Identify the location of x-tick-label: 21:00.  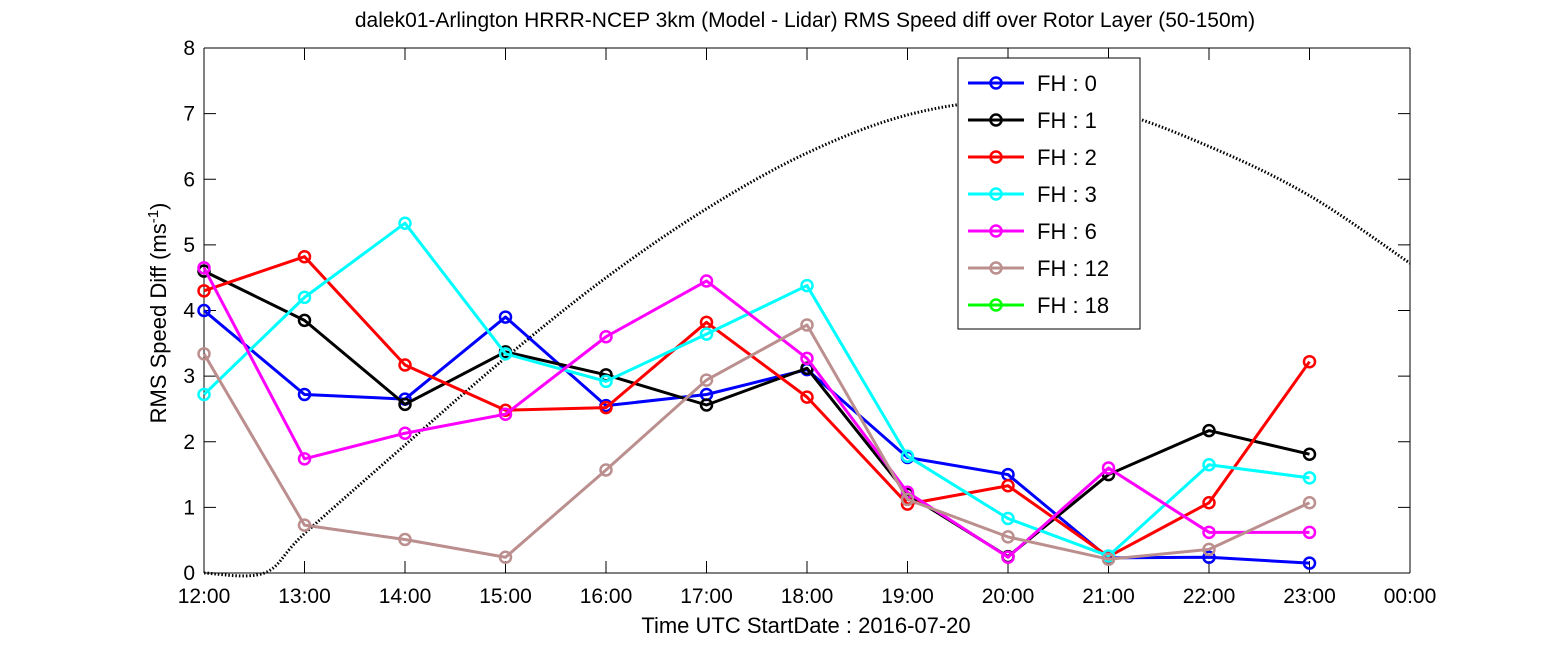
(1108, 596).